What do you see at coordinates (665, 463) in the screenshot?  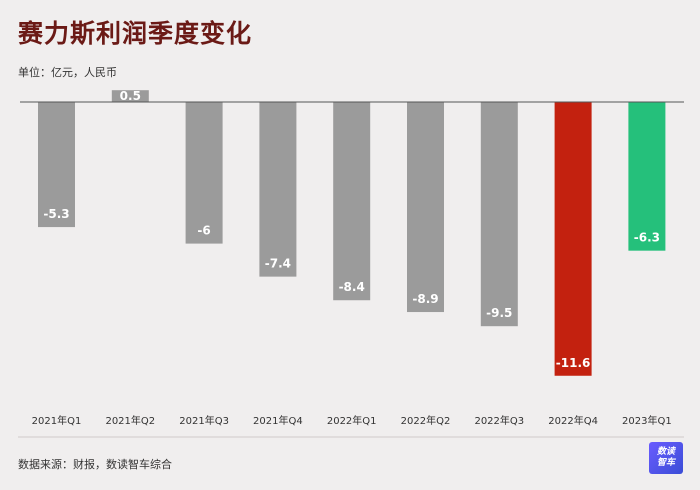 I see `logo-text-bottom: 智车` at bounding box center [665, 463].